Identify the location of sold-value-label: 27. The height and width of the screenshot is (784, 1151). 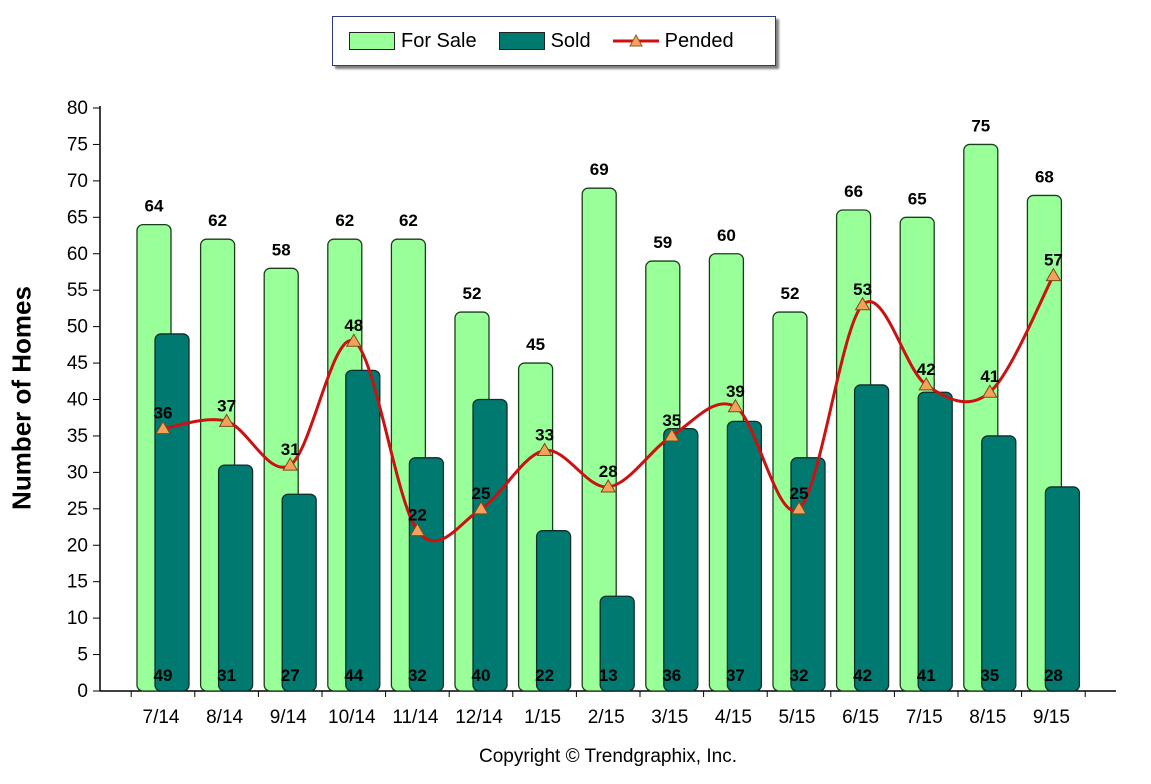
(290, 675).